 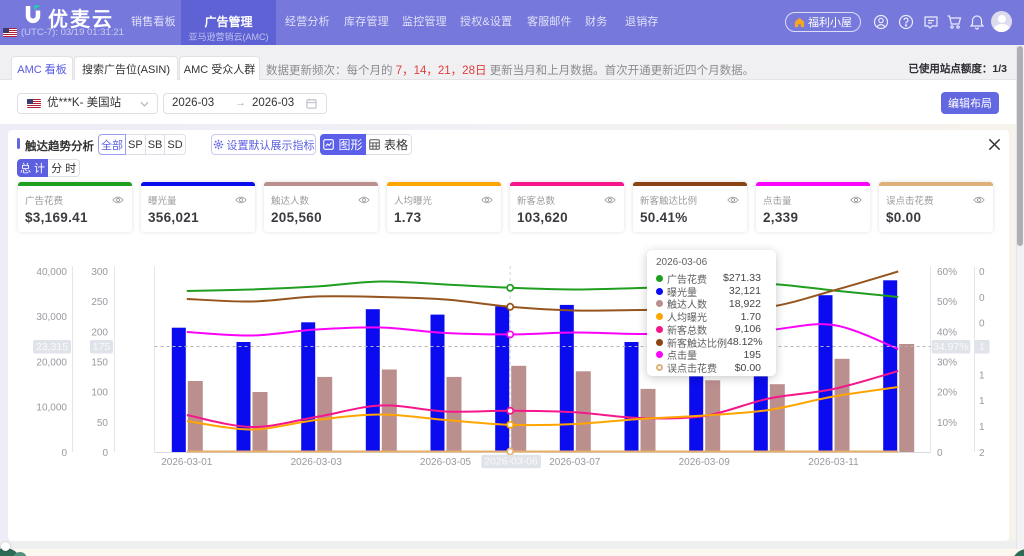 I want to click on svg-text: 200, so click(x=99, y=332).